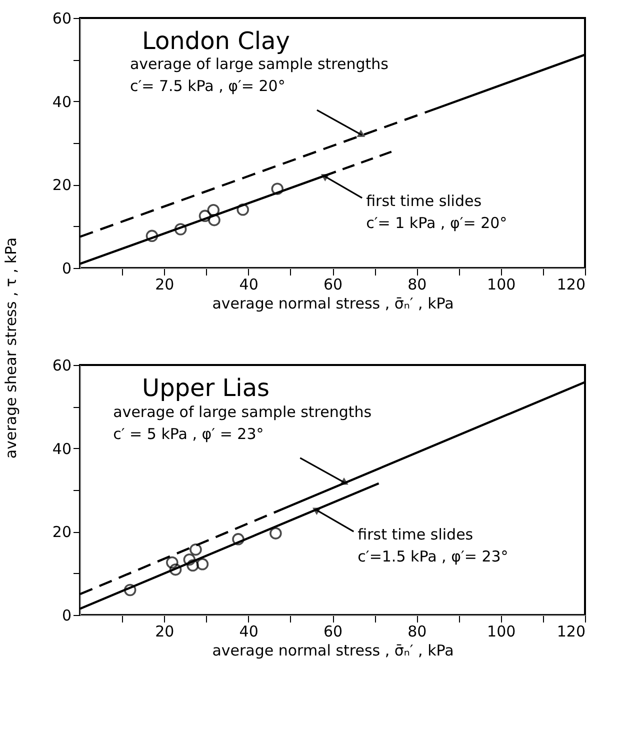 Image resolution: width=630 pixels, height=742 pixels. I want to click on chart-title: Upper Lias, so click(206, 388).